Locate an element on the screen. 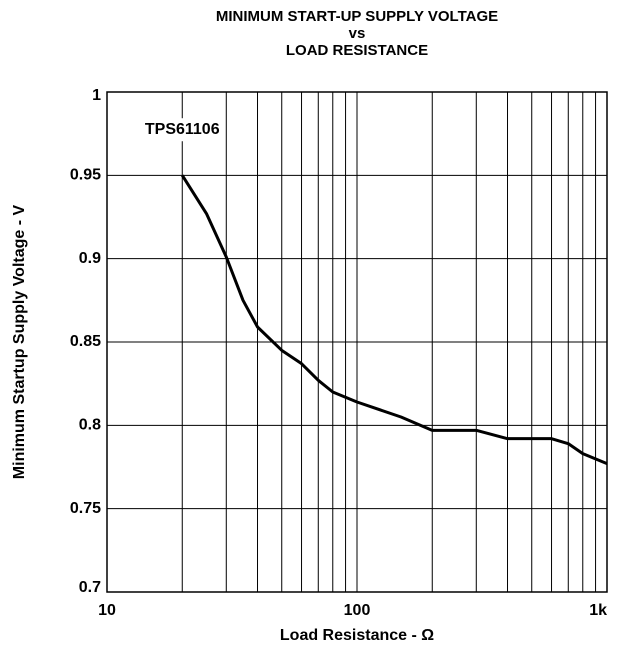  y-tick-label: 0.95 is located at coordinates (85, 175).